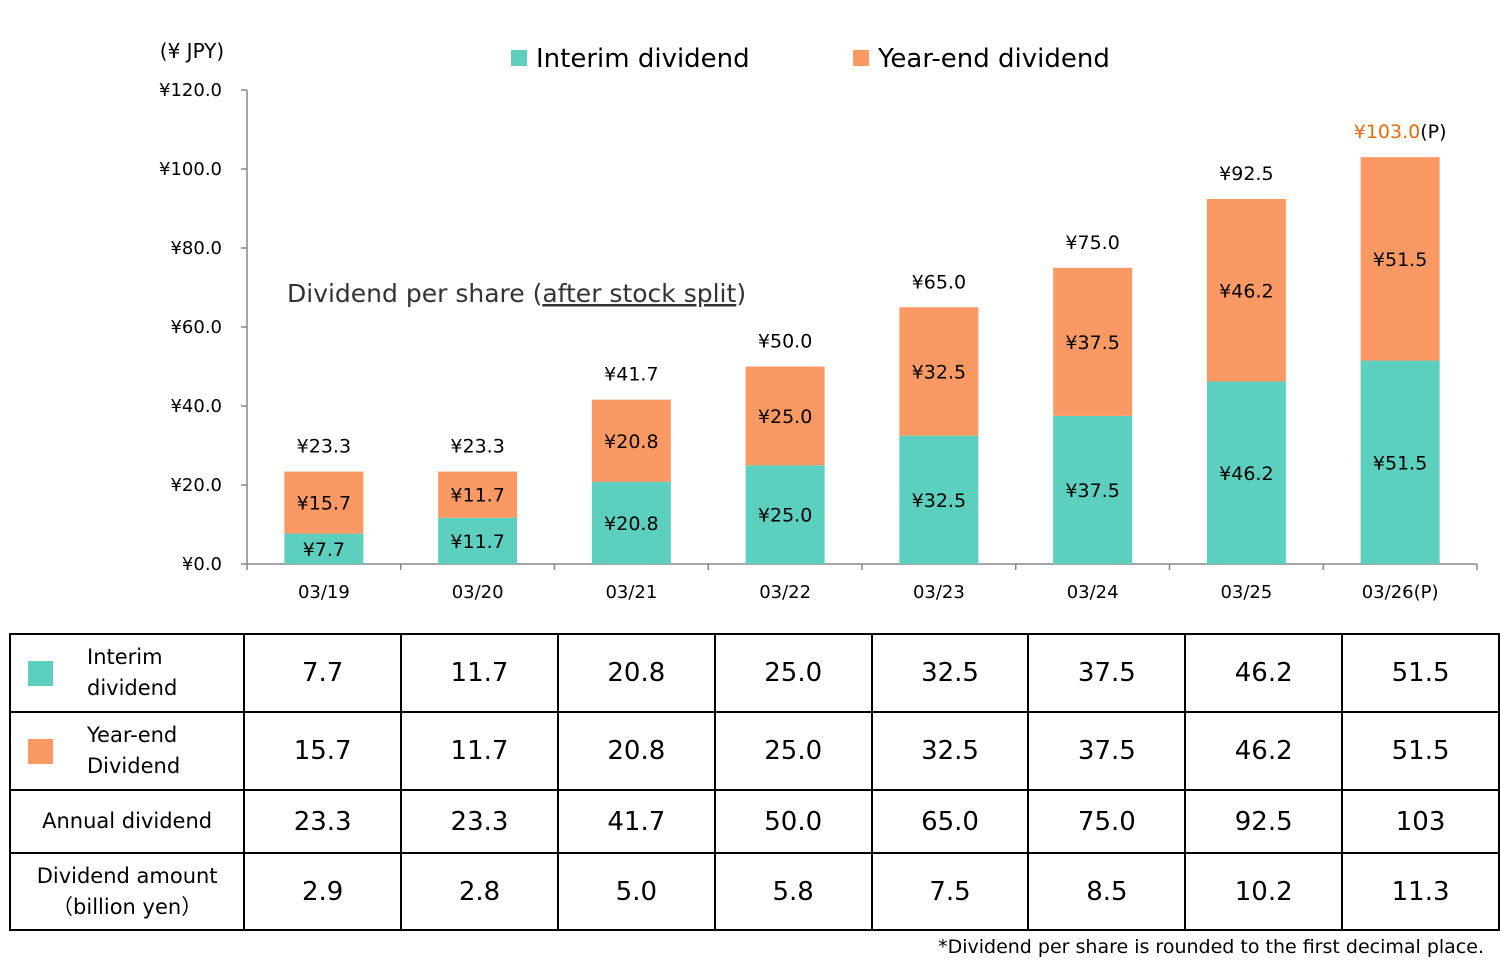 The height and width of the screenshot is (977, 1500). I want to click on row-label-line: Year-end, so click(132, 735).